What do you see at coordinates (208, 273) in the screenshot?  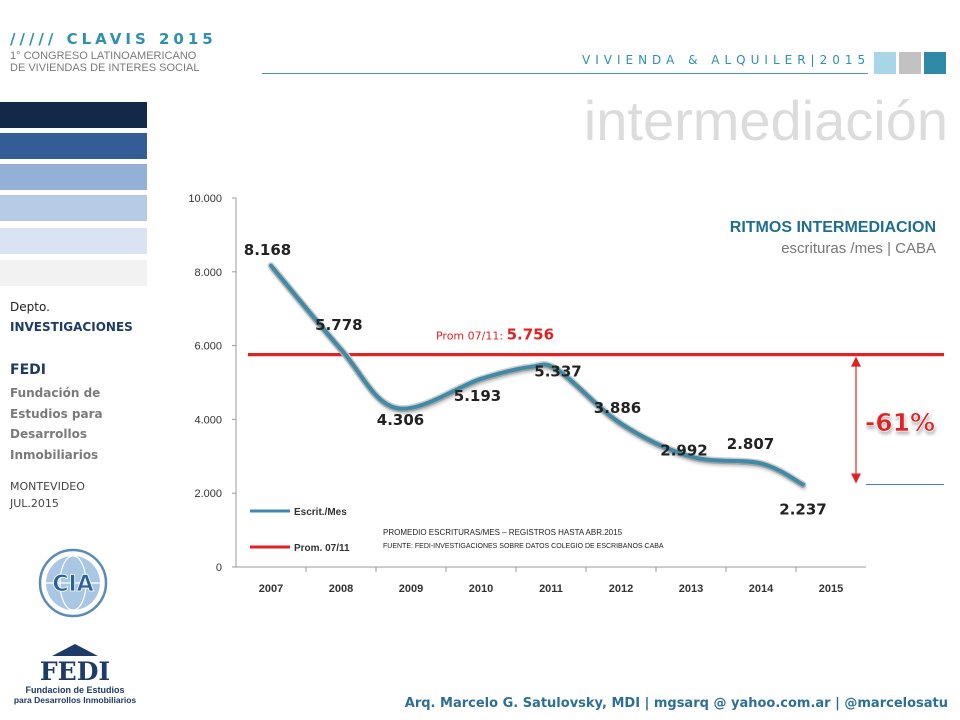 I see `y-tick-label: 8.000` at bounding box center [208, 273].